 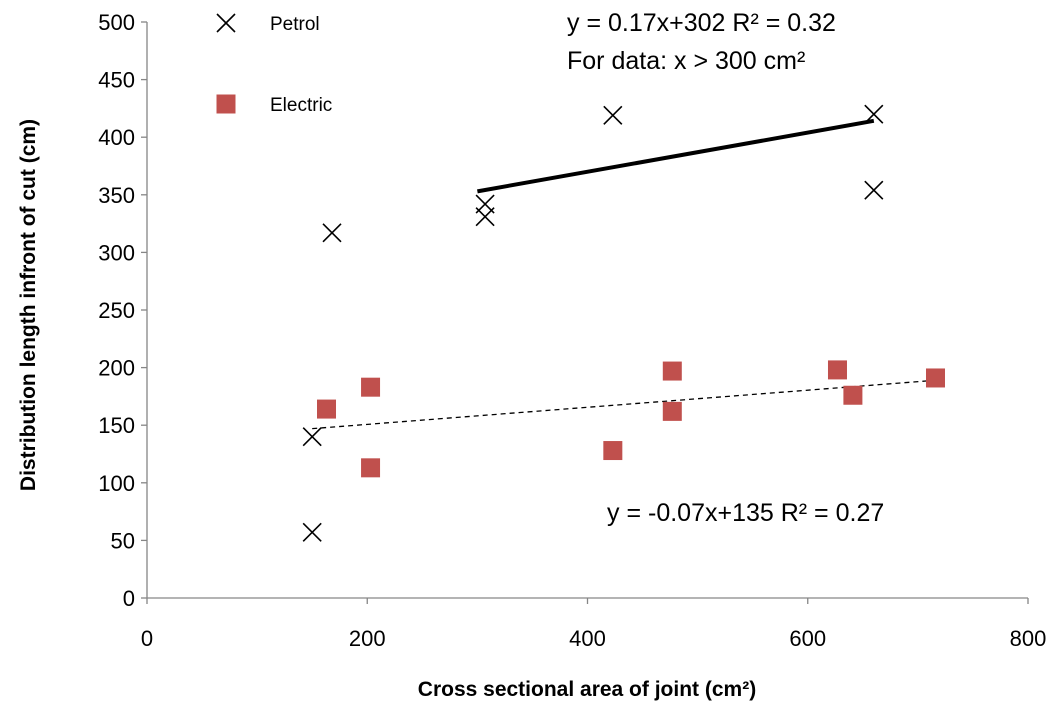 What do you see at coordinates (116, 80) in the screenshot?
I see `y-tick-label: 450` at bounding box center [116, 80].